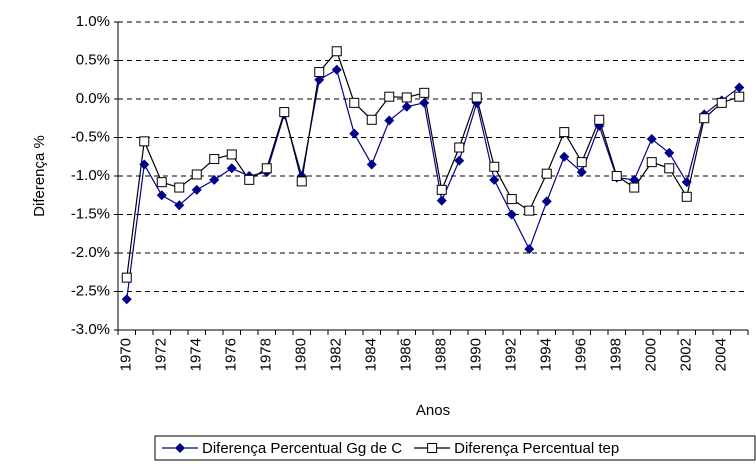 The height and width of the screenshot is (466, 756). I want to click on legend-box, so click(455, 448).